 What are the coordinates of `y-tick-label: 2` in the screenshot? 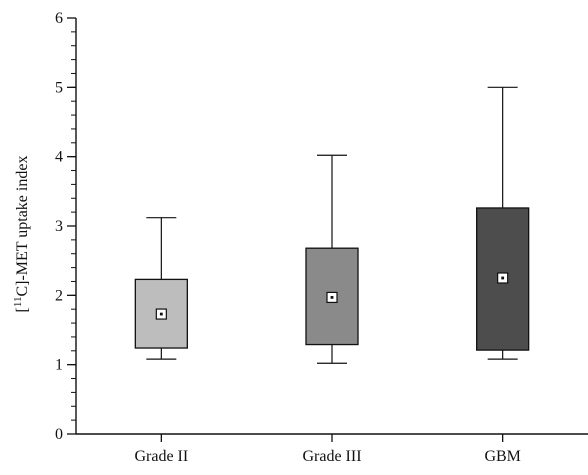 It's located at (59, 295).